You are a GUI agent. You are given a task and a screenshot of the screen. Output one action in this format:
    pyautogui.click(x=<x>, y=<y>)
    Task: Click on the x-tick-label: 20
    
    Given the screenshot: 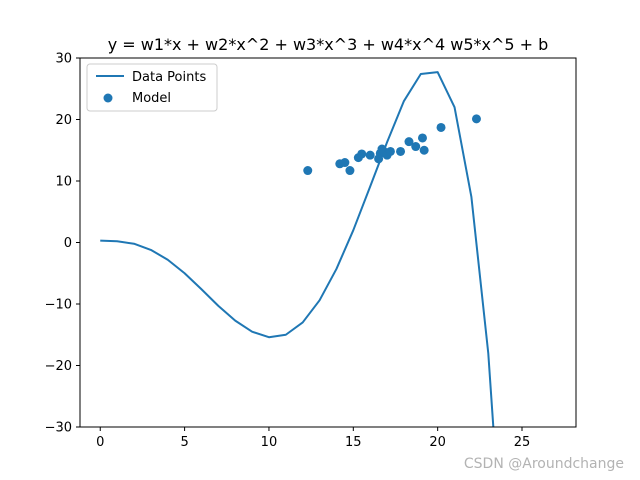 What is the action you would take?
    pyautogui.click(x=437, y=442)
    